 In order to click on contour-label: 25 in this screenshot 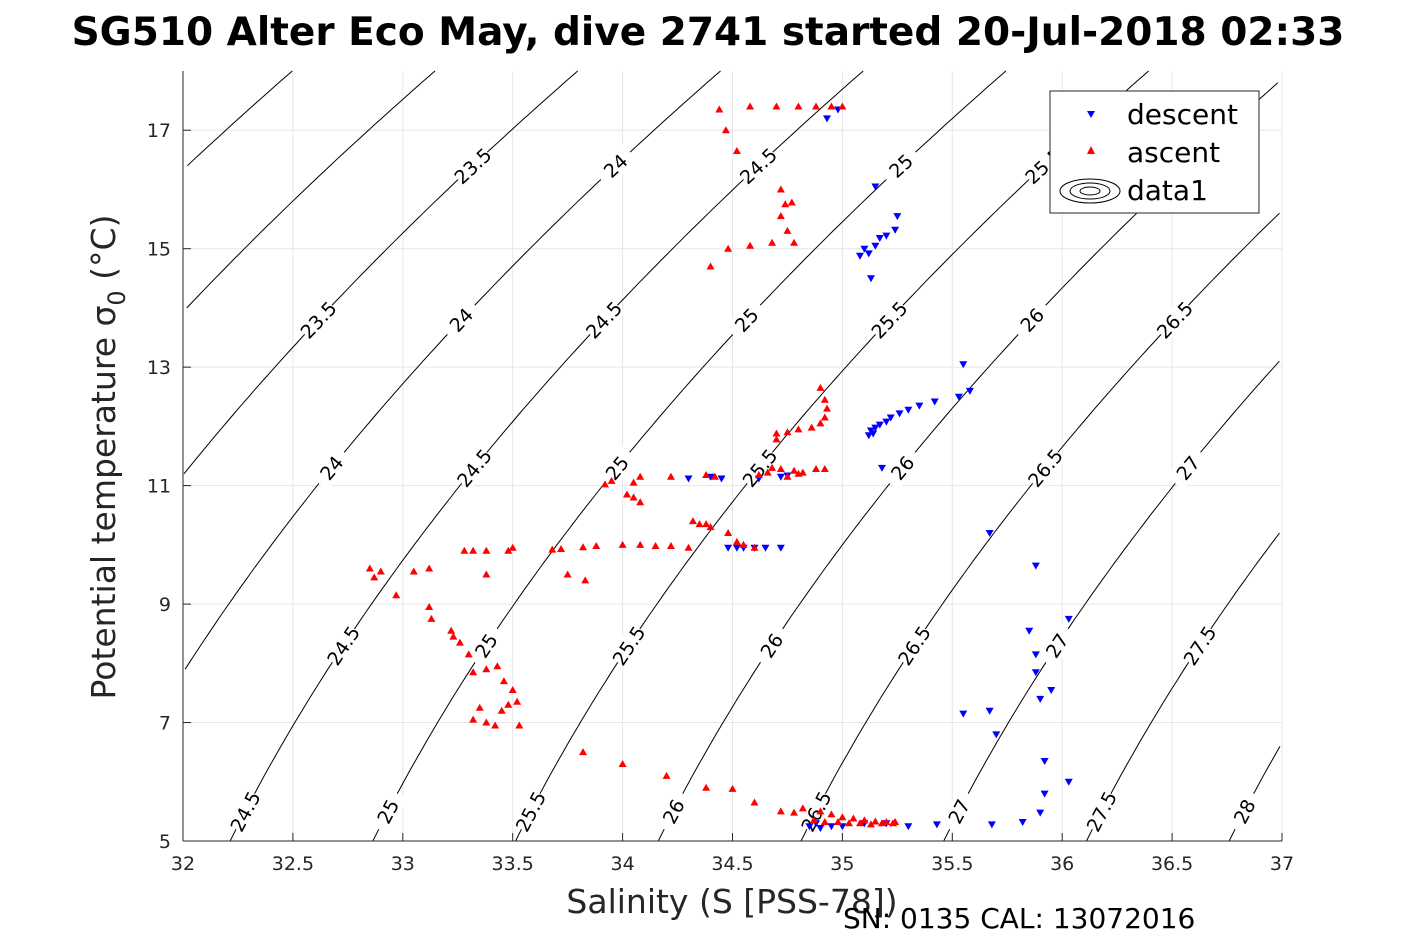, I will do `click(486, 645)`.